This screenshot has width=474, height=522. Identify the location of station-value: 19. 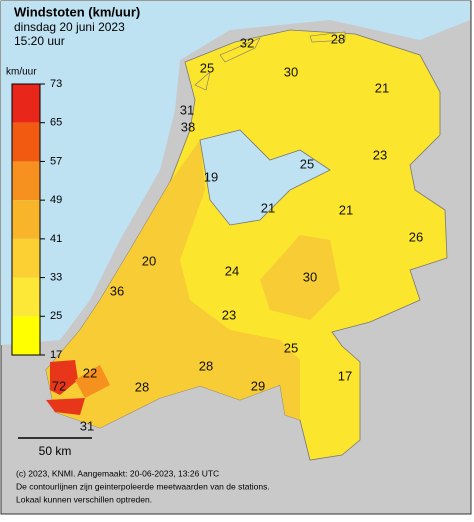
(211, 176).